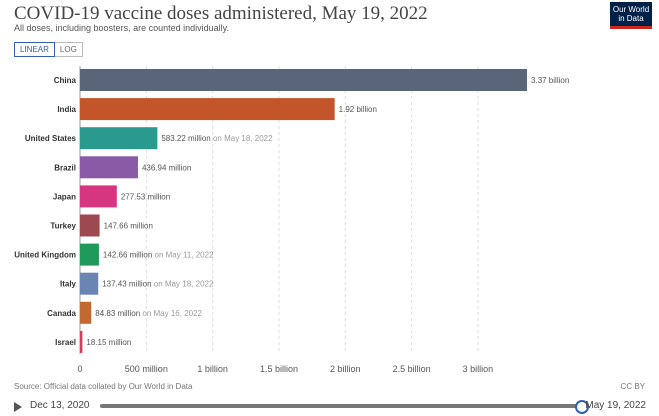 The height and width of the screenshot is (416, 659). I want to click on timeline-handle, so click(582, 407).